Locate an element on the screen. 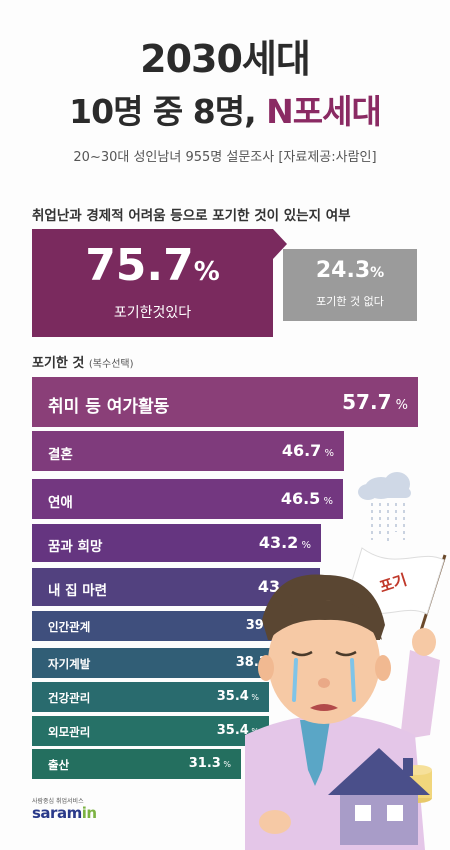 The width and height of the screenshot is (450, 850). bar-value-number-1: 57.7 is located at coordinates (367, 402).